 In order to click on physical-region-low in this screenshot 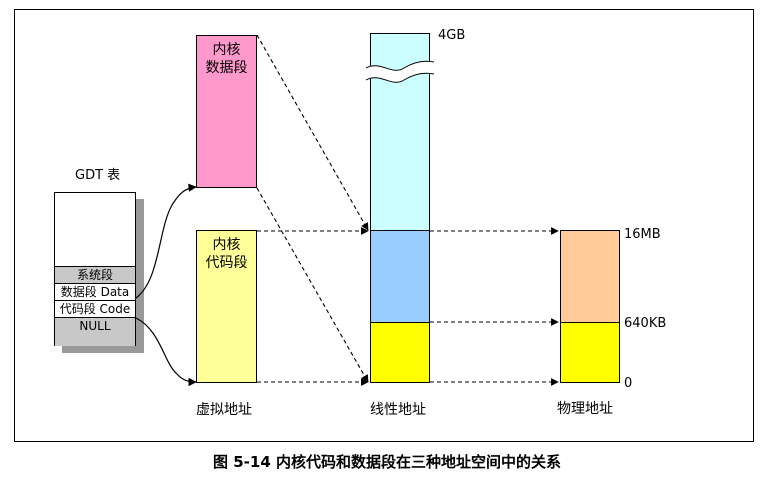, I will do `click(590, 352)`.